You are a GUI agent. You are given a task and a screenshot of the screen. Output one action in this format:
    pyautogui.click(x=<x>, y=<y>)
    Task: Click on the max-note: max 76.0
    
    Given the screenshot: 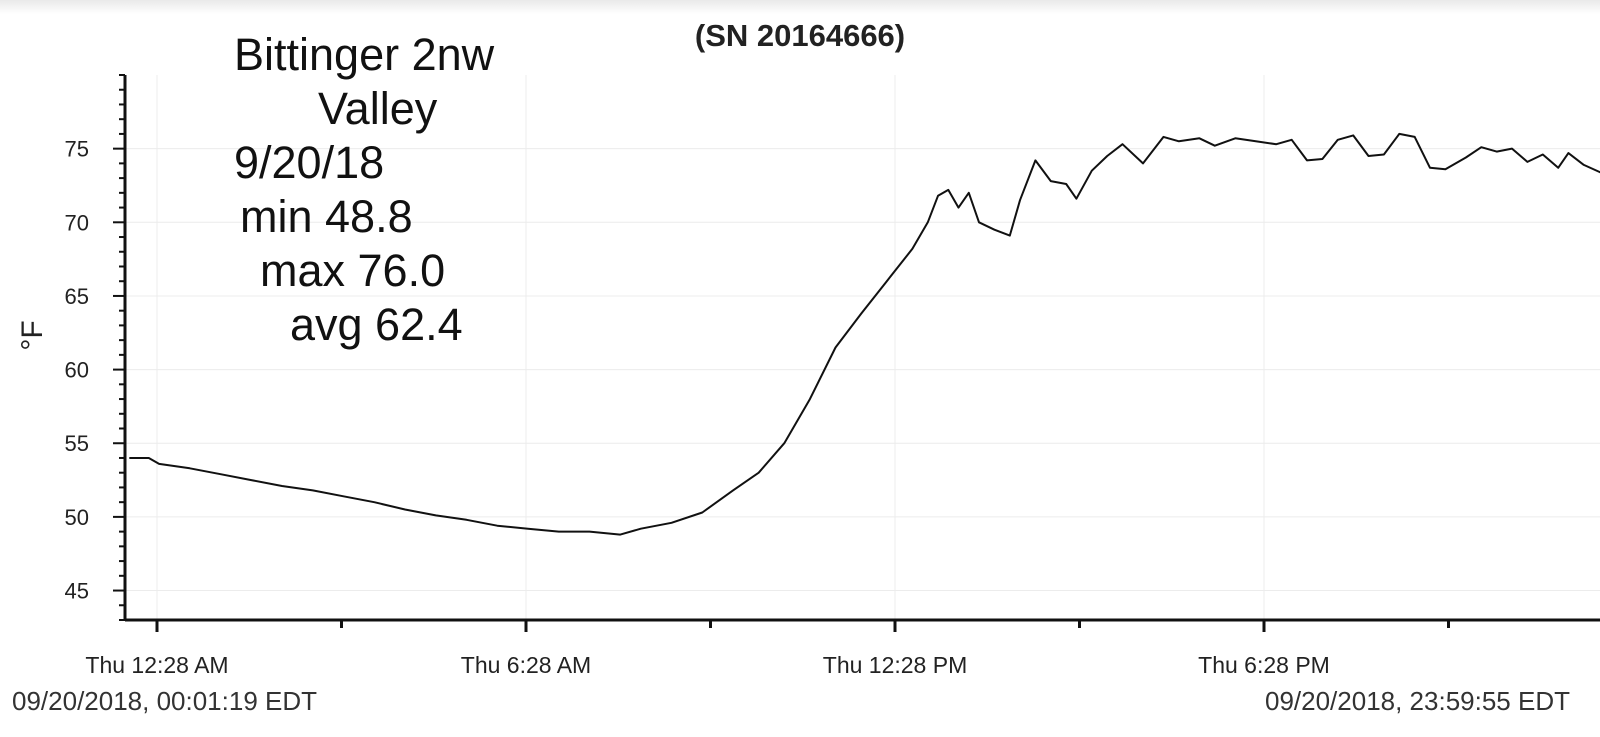 What is the action you would take?
    pyautogui.click(x=353, y=270)
    